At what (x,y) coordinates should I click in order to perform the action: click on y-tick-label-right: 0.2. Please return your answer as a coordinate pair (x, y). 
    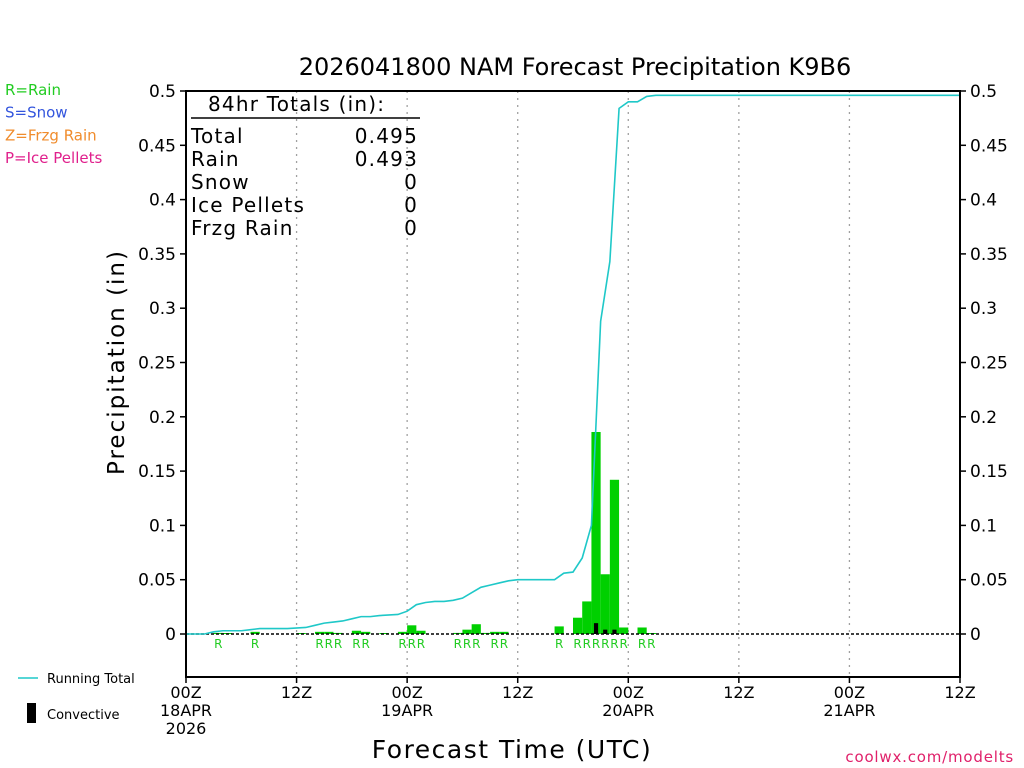
    Looking at the image, I should click on (983, 418).